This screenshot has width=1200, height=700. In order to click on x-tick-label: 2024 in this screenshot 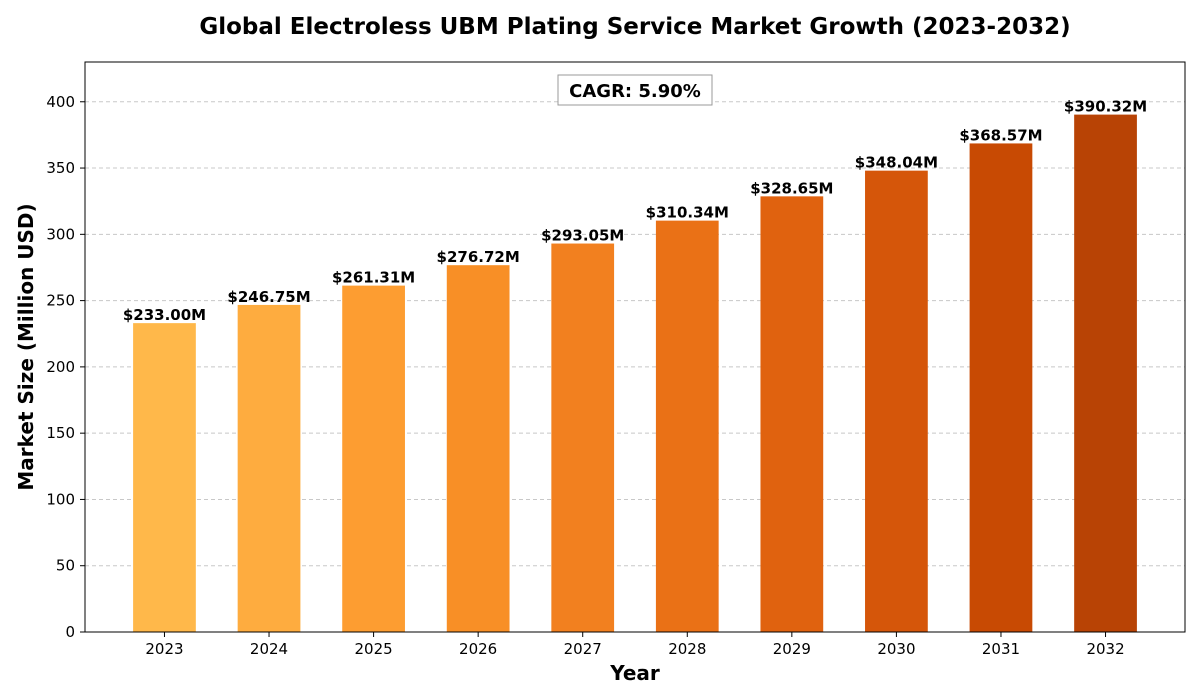, I will do `click(269, 649)`.